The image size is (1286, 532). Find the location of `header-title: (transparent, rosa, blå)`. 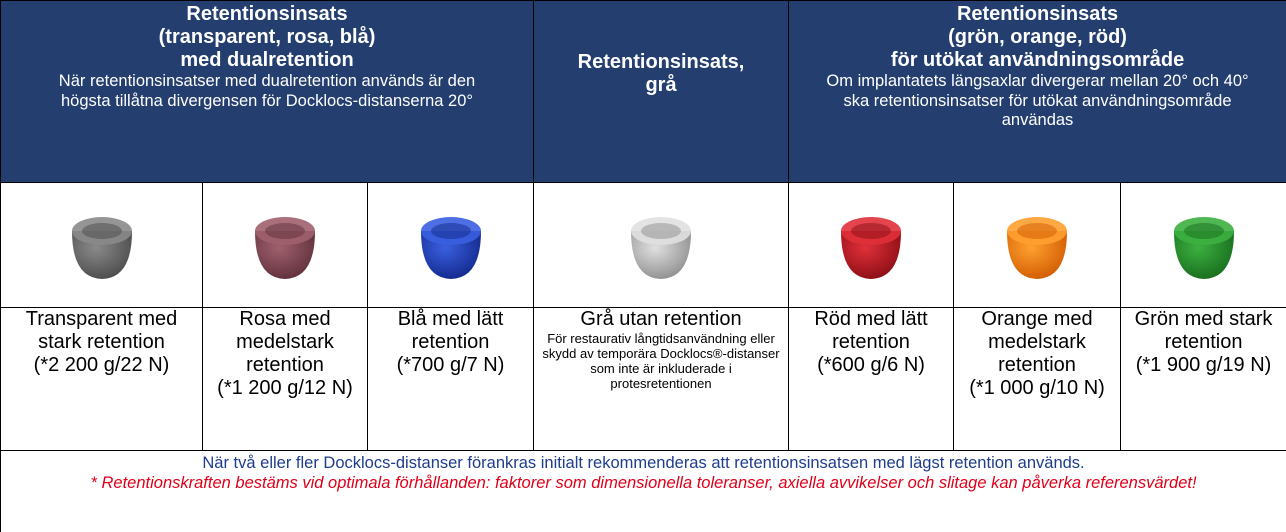

header-title: (transparent, rosa, blå) is located at coordinates (267, 37).